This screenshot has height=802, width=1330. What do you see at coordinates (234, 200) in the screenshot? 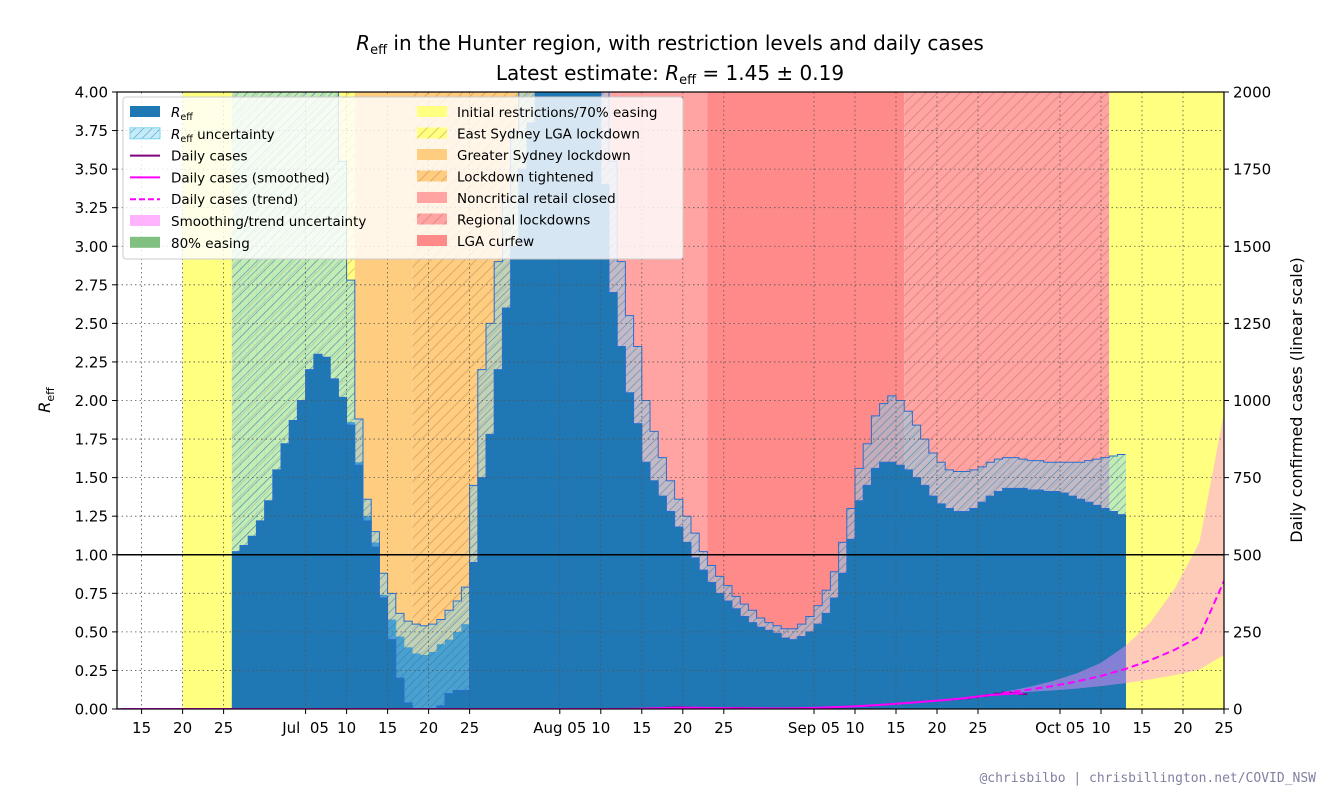
I see `legend-label-text: Daily cases (trend)` at bounding box center [234, 200].